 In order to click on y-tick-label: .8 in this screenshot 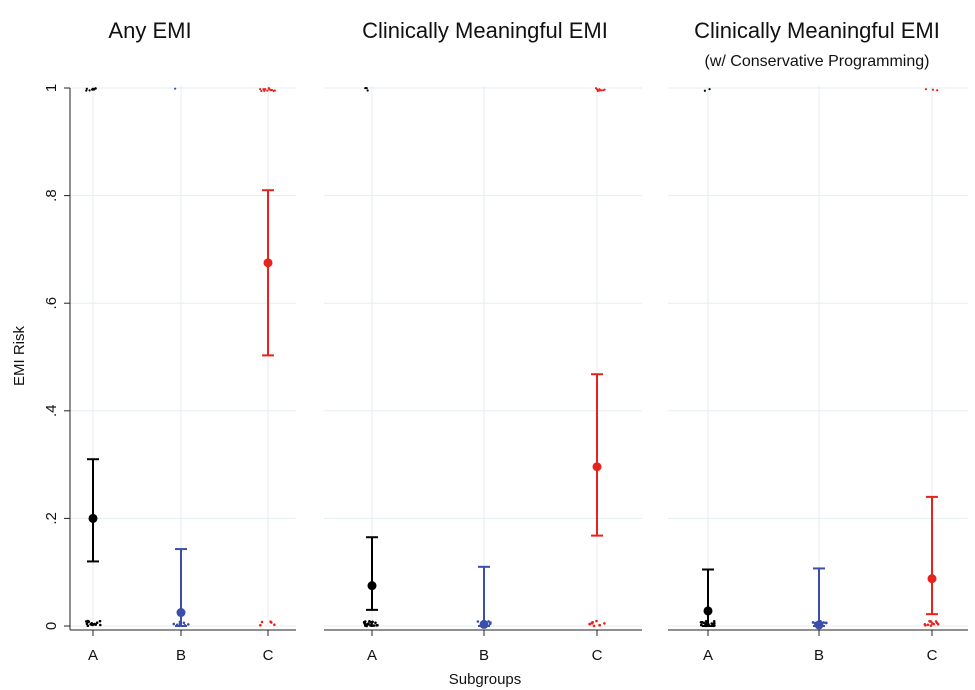, I will do `click(51, 195)`.